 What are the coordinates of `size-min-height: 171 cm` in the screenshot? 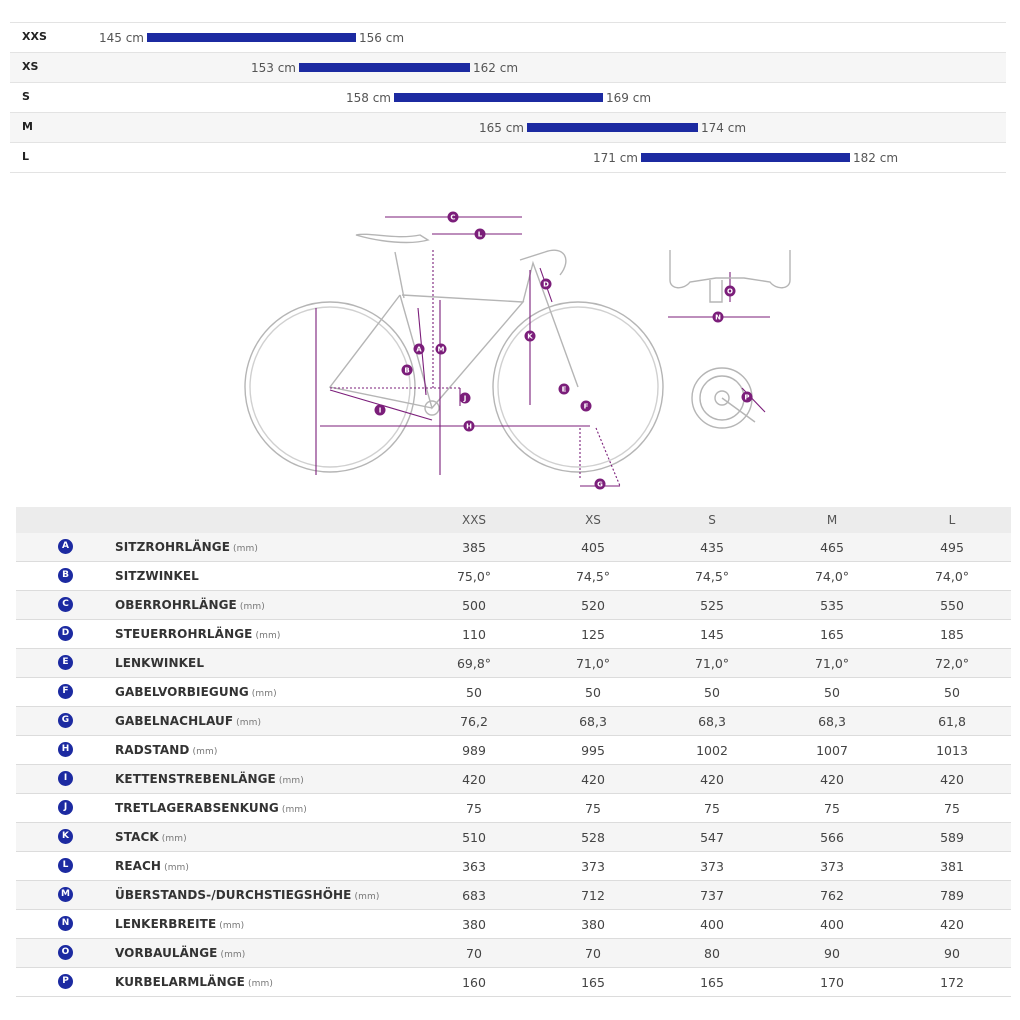 It's located at (615, 158).